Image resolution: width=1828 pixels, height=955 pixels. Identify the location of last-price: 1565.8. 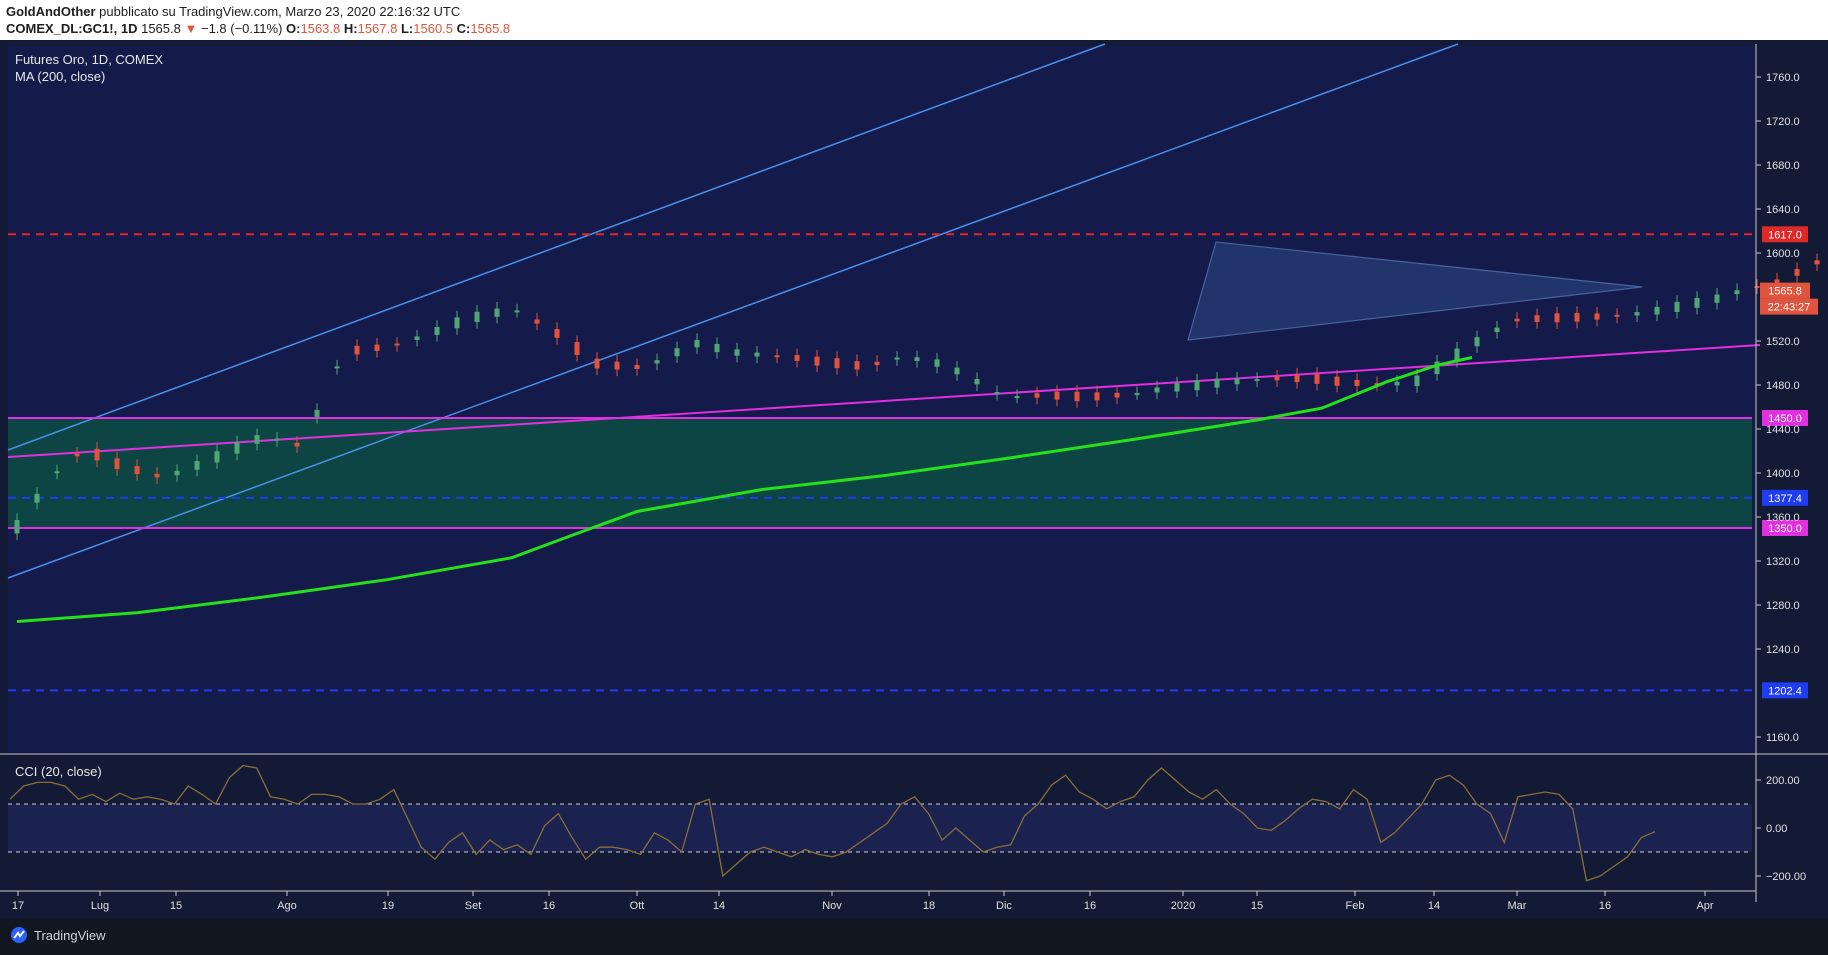
(161, 28).